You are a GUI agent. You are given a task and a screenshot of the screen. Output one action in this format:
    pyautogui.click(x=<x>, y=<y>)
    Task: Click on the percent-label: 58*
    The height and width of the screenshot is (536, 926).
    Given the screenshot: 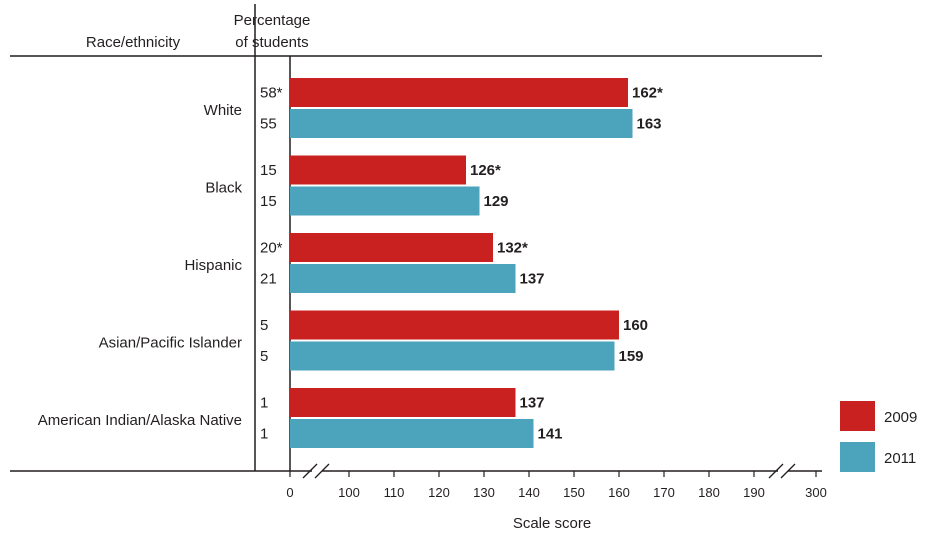 What is the action you would take?
    pyautogui.click(x=271, y=93)
    